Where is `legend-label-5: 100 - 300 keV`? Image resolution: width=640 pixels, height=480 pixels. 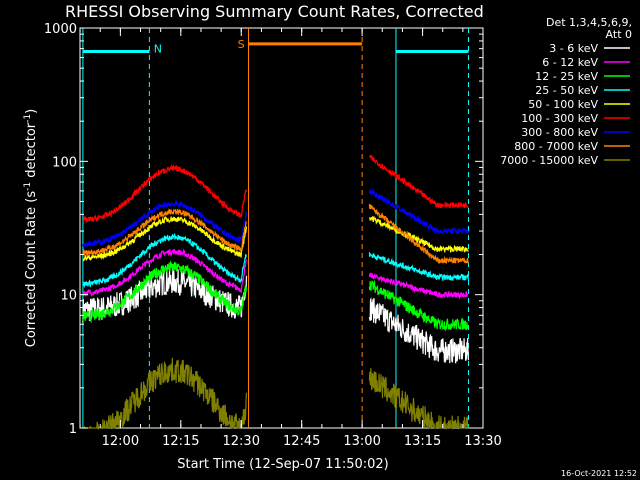 legend-label-5: 100 - 300 keV is located at coordinates (559, 118).